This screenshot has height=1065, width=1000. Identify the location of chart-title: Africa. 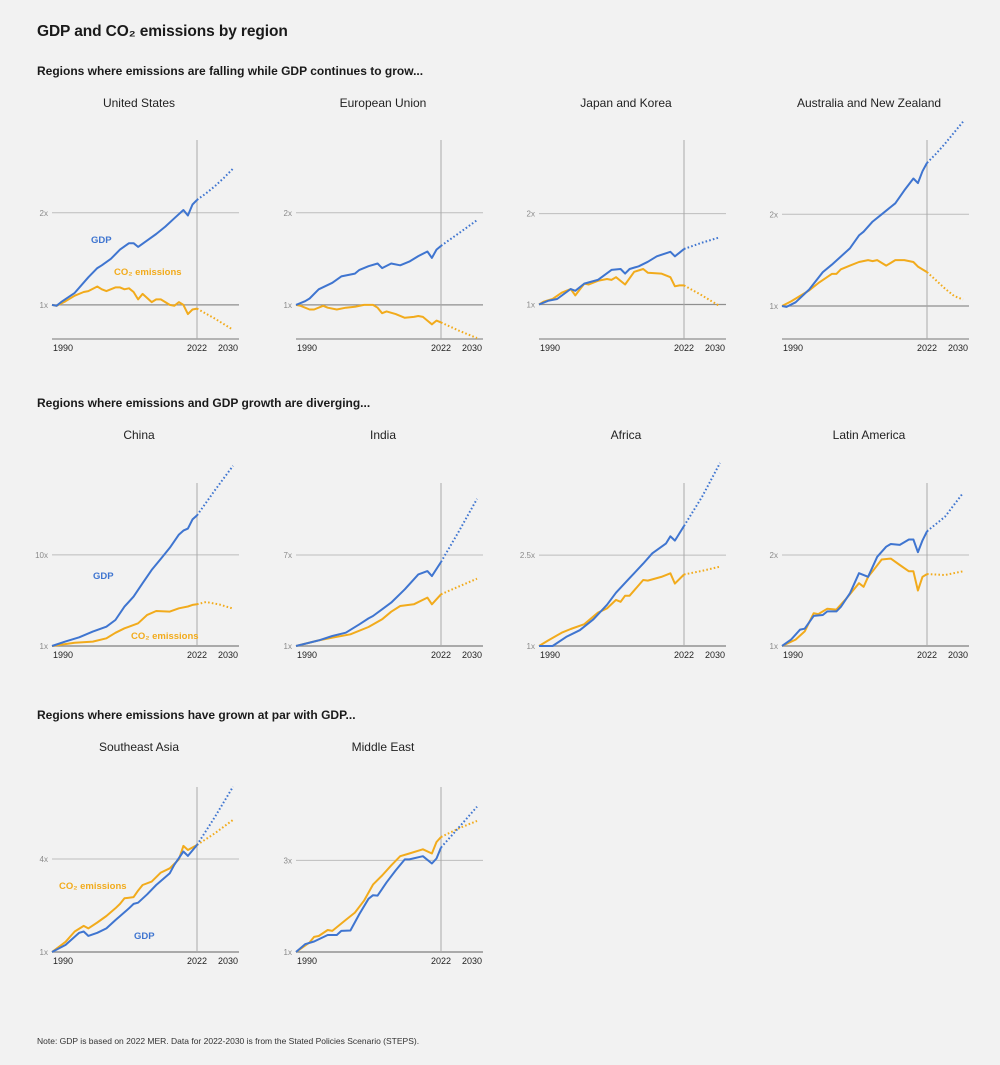
(626, 435).